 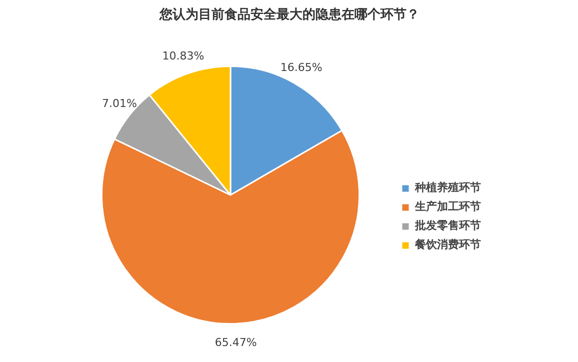 I want to click on data-label: 16.65%, so click(x=301, y=67).